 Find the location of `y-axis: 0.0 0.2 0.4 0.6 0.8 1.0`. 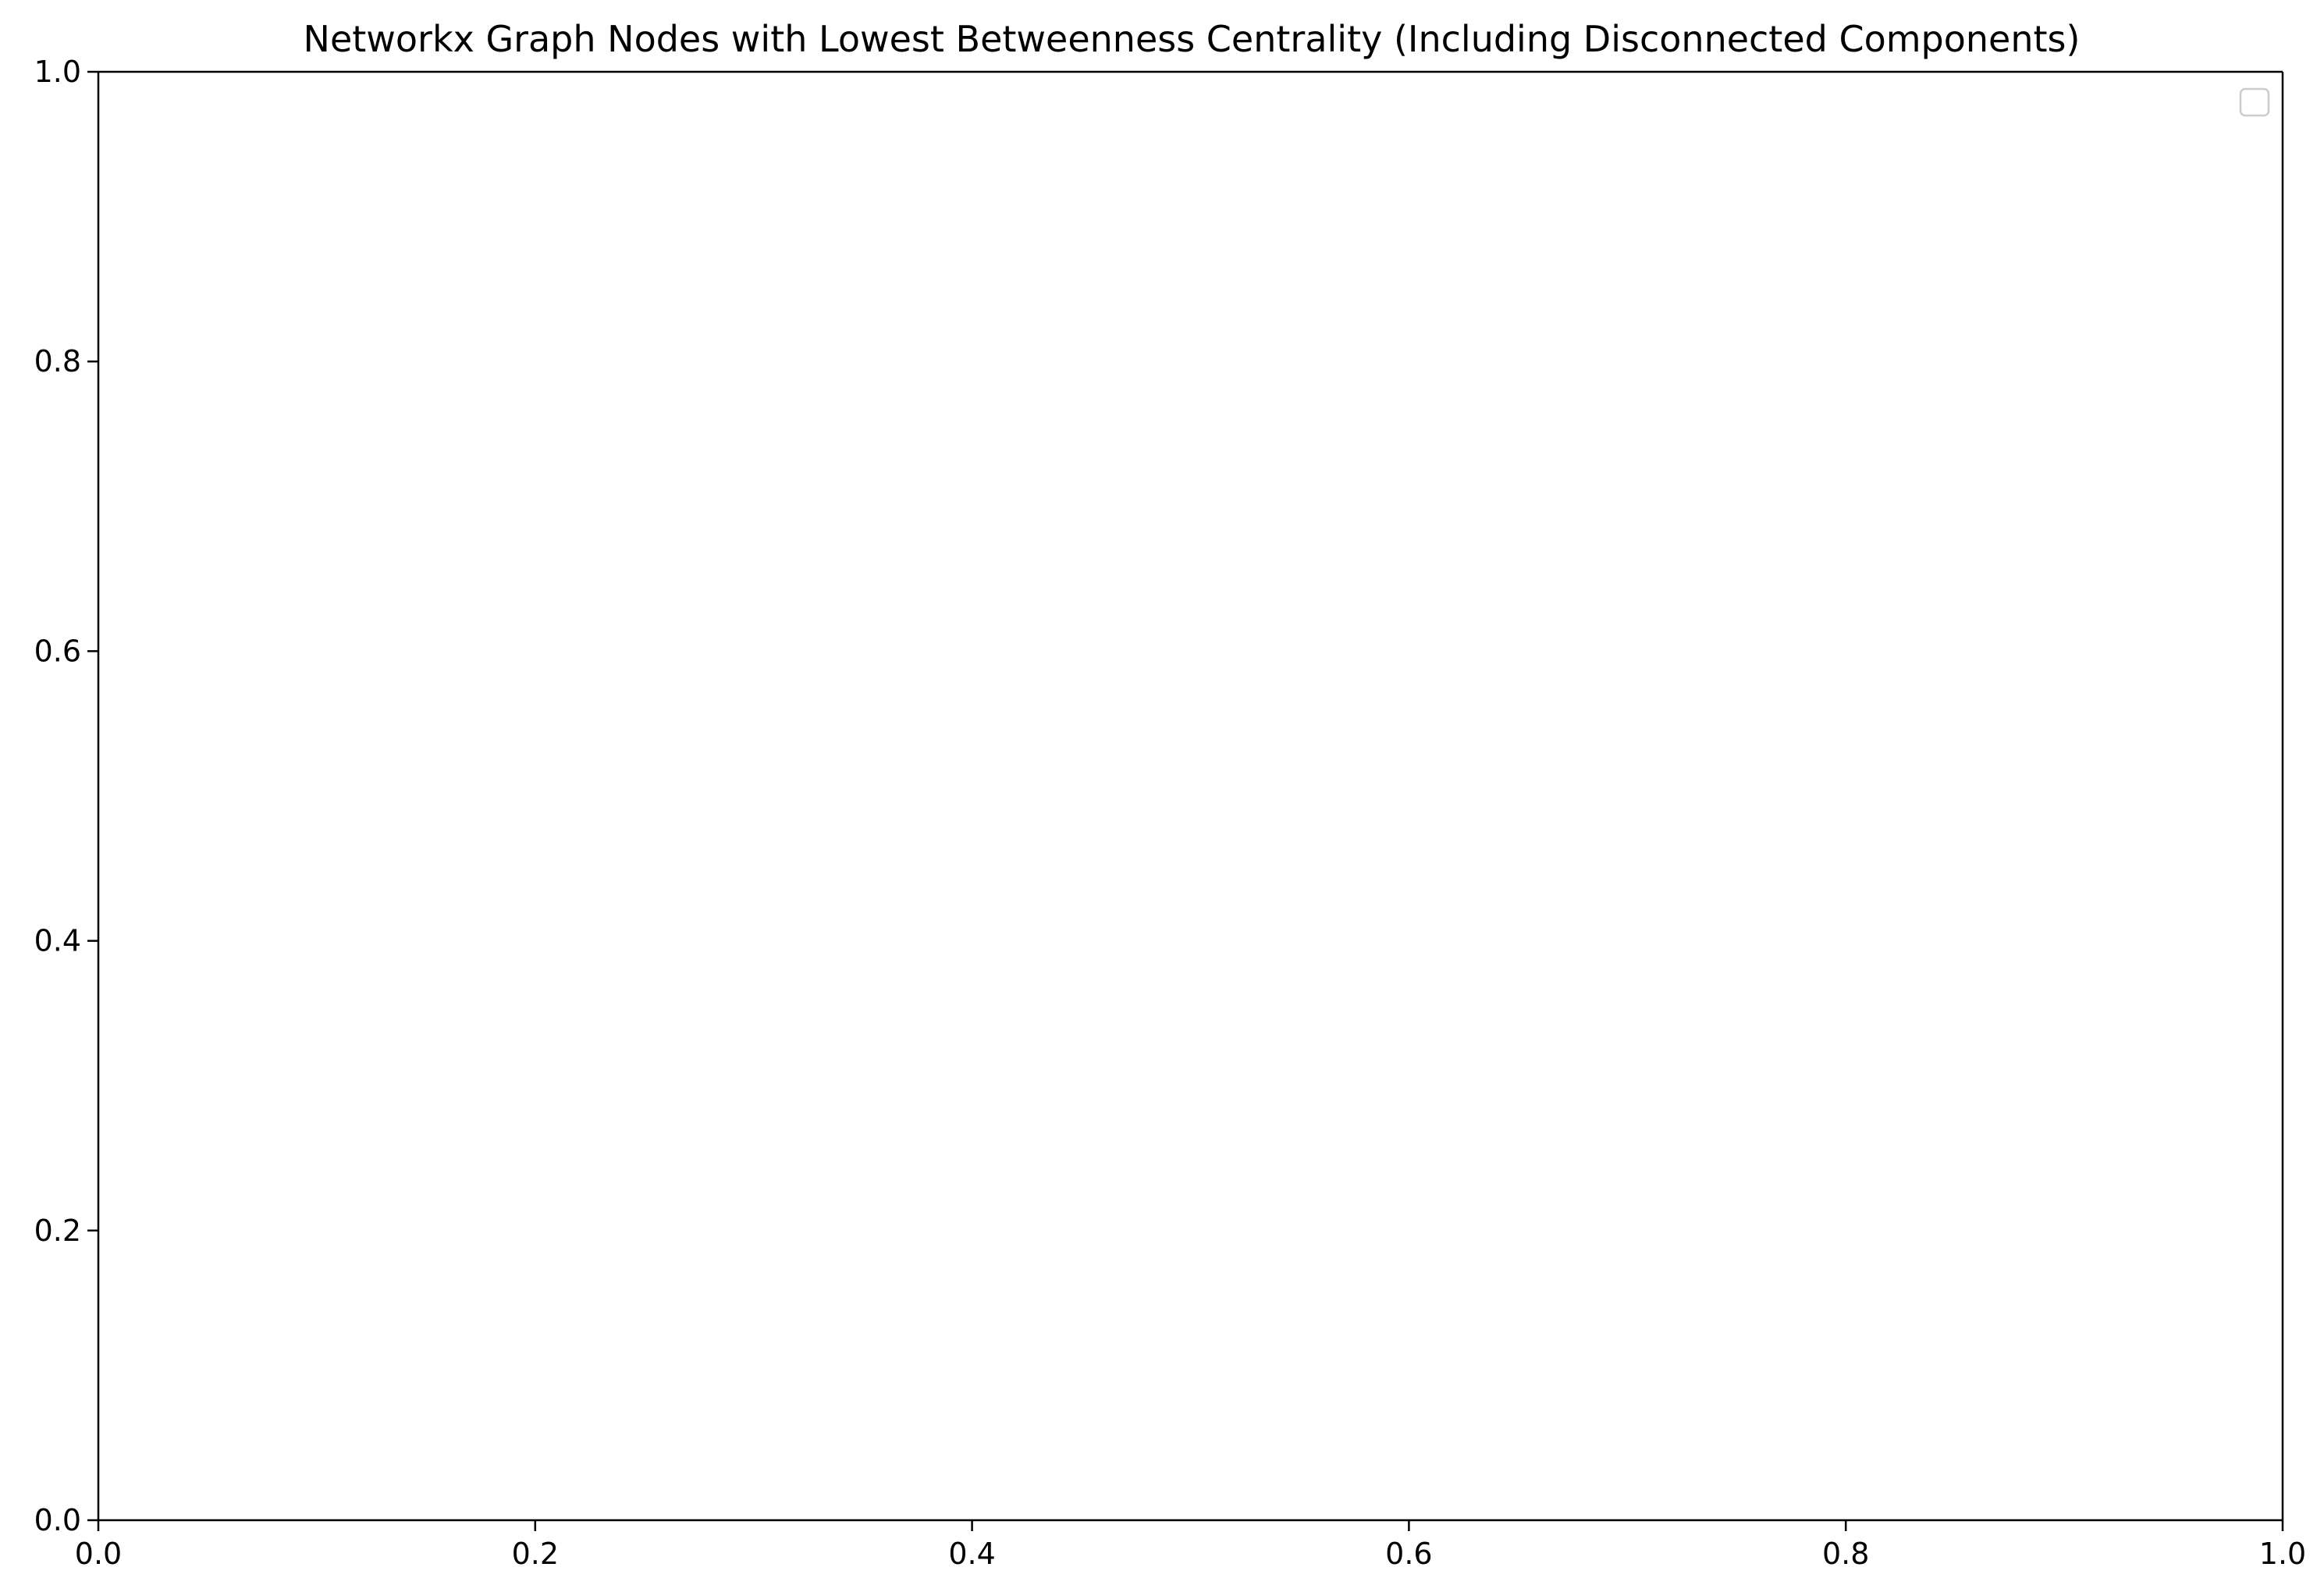

y-axis: 0.0 0.2 0.4 0.6 0.8 1.0 is located at coordinates (66, 796).